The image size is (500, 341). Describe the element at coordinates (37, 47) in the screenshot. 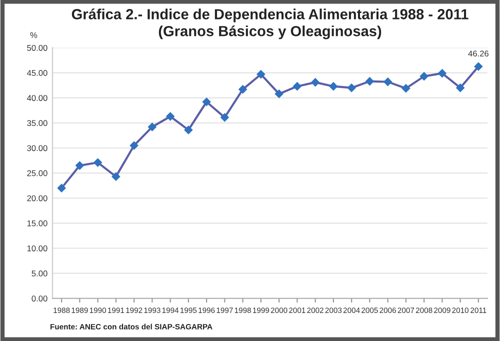

I see `text: 50.00` at that location.